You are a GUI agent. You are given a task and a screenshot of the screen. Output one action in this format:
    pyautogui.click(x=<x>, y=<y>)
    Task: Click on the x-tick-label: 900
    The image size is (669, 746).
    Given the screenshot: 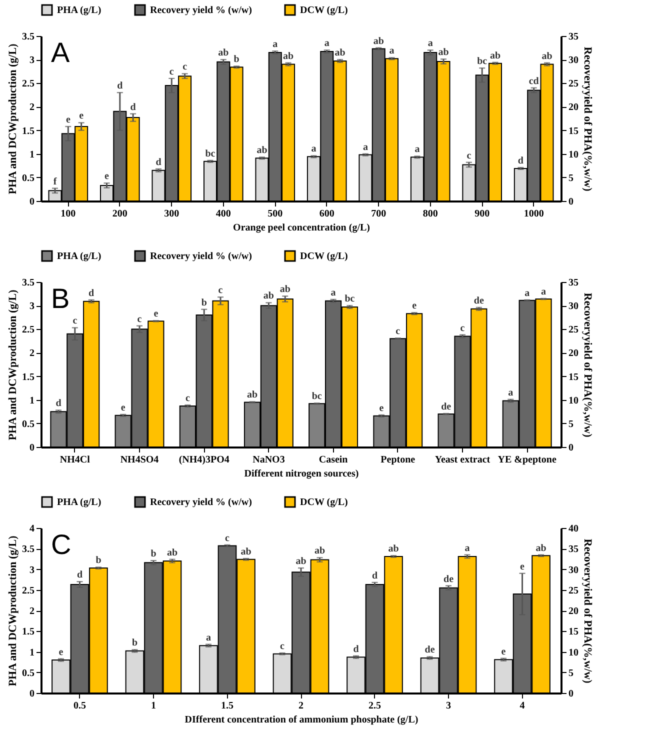 What is the action you would take?
    pyautogui.click(x=482, y=214)
    